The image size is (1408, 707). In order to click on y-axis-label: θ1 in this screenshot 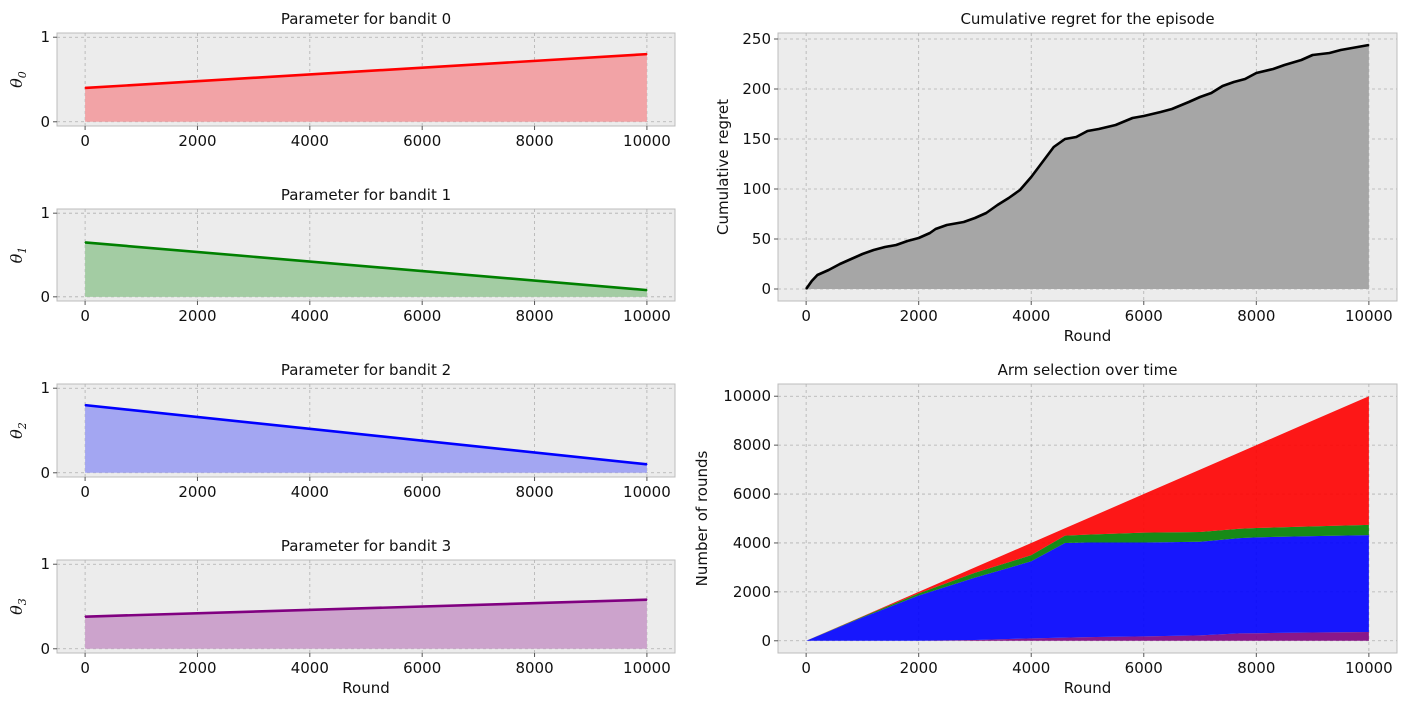, I will do `click(18, 255)`.